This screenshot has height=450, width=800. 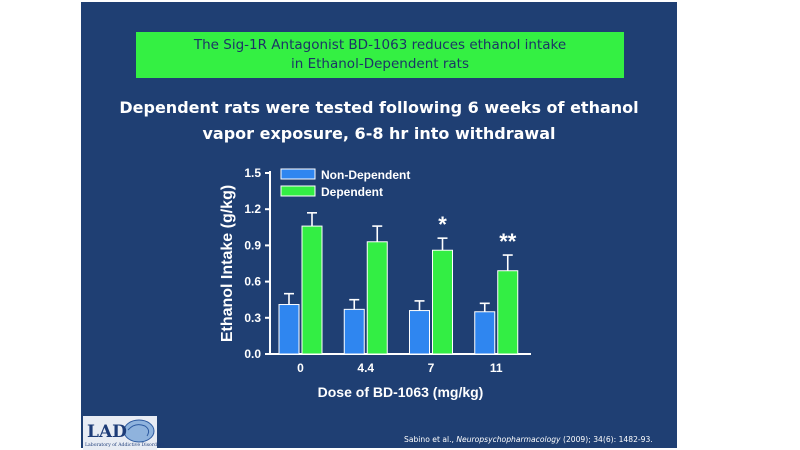 I want to click on y-tick-label: 0.3, so click(x=252, y=318).